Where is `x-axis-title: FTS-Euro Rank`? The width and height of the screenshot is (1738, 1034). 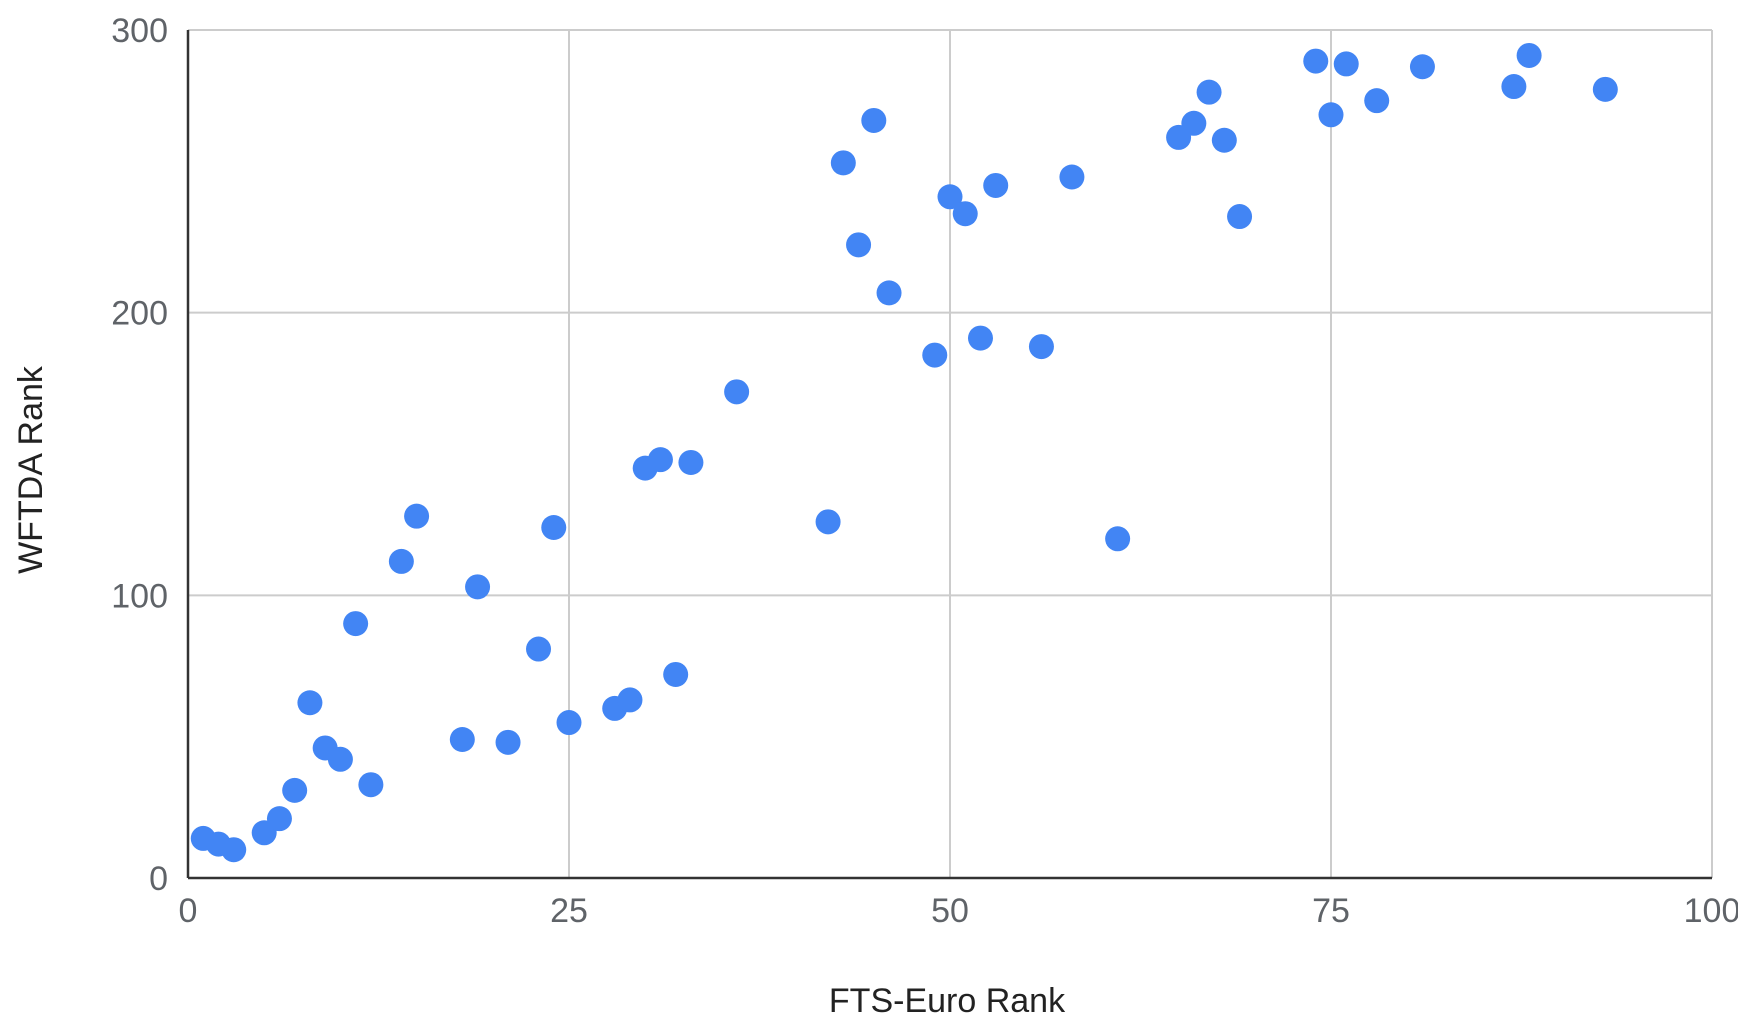 x-axis-title: FTS-Euro Rank is located at coordinates (947, 1001).